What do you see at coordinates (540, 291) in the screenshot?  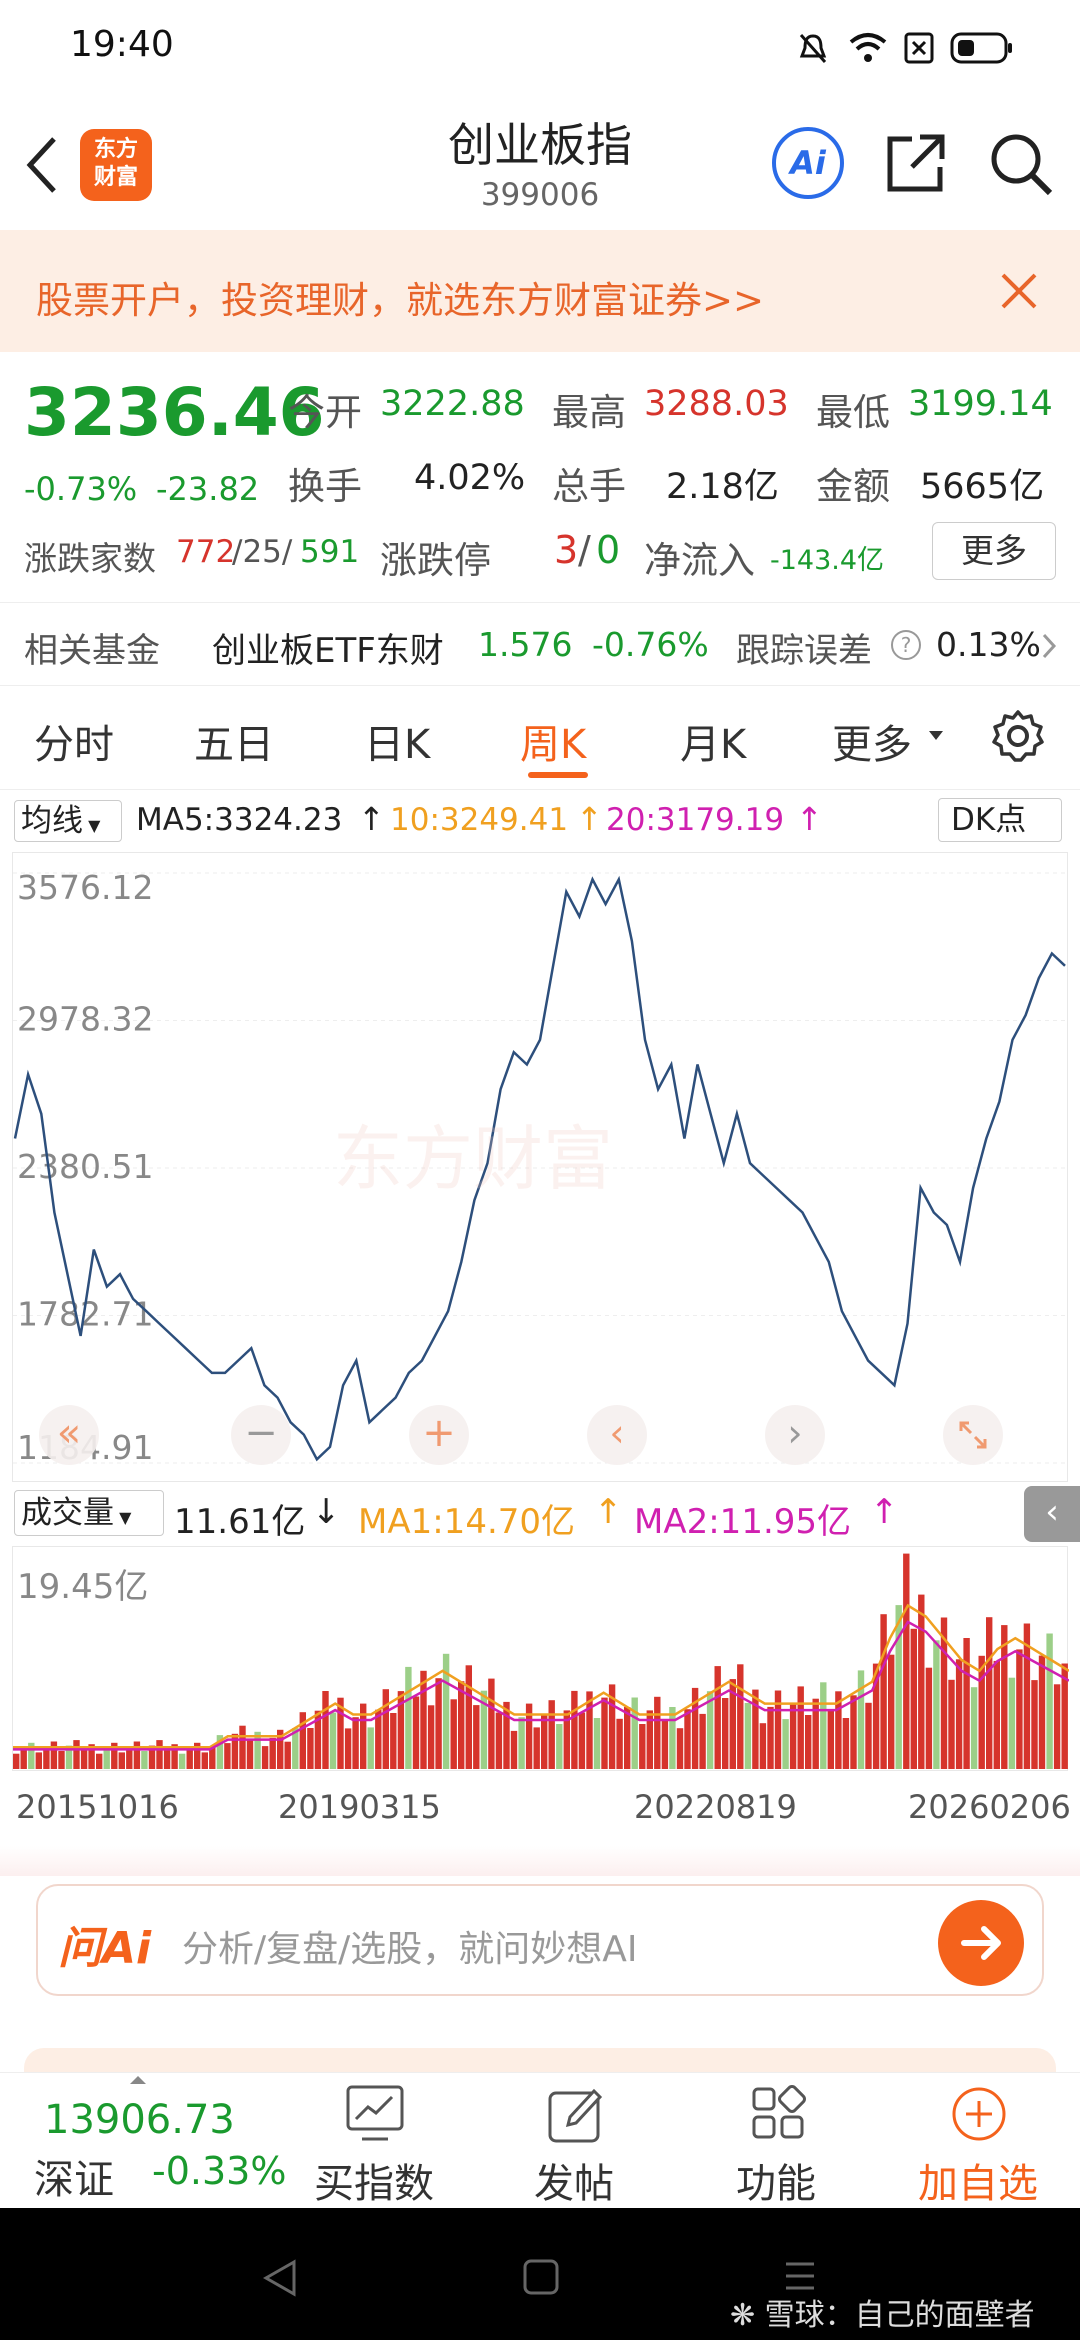 I see `promo-banner: 股票开户，投资理财，就选东方财富证券>>` at bounding box center [540, 291].